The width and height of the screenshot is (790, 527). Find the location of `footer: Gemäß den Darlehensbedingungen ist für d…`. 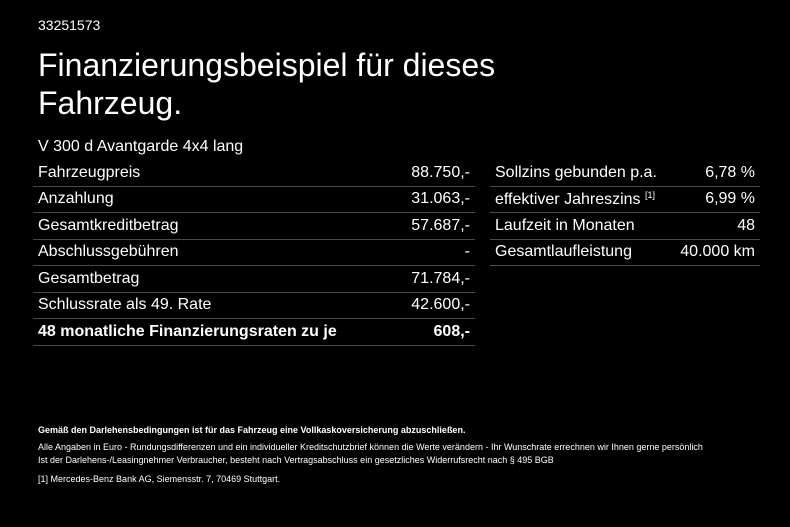

footer: Gemäß den Darlehensbedingungen ist für d… is located at coordinates (408, 455).